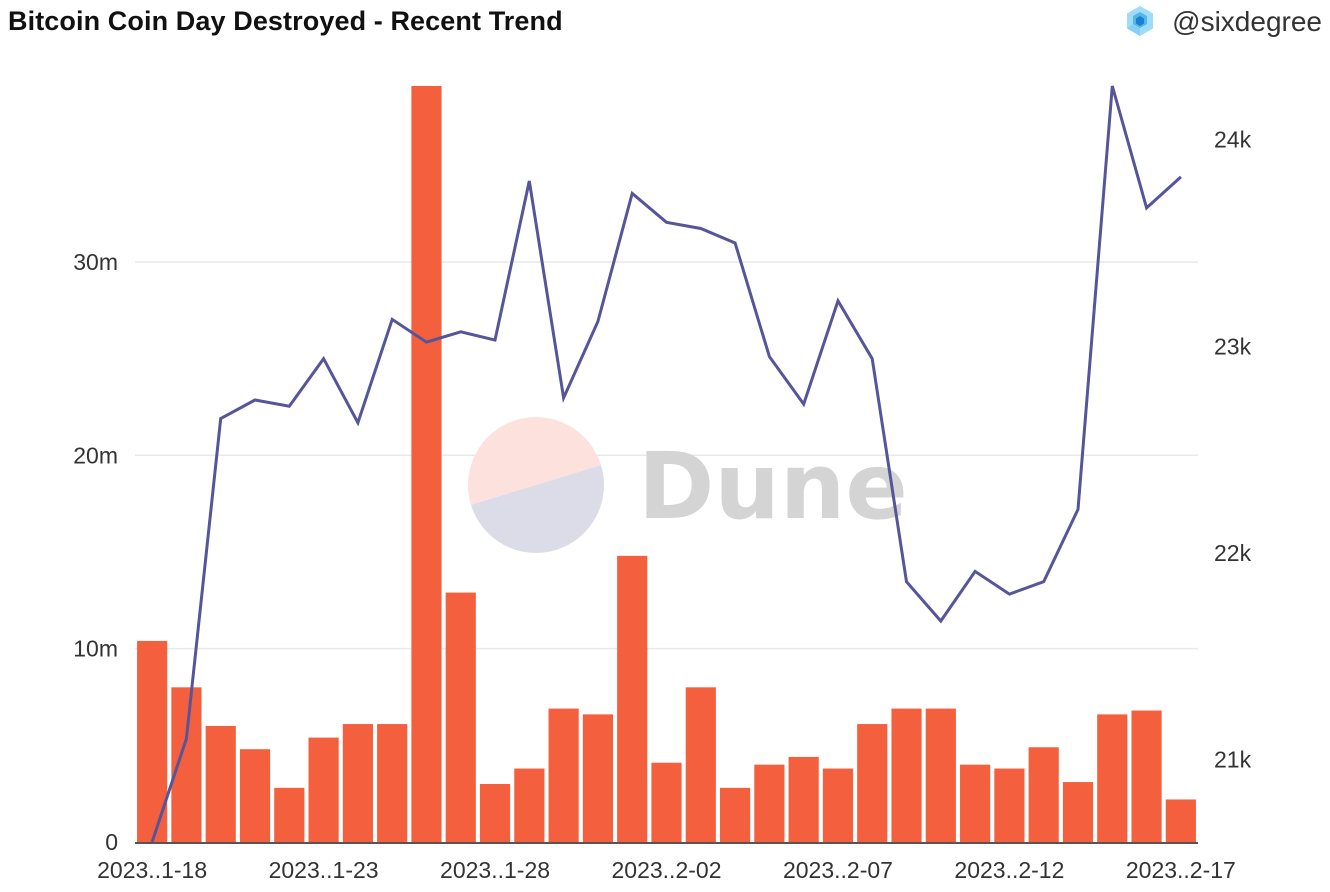  What do you see at coordinates (152, 870) in the screenshot?
I see `x-tick-label: 2023..1-18` at bounding box center [152, 870].